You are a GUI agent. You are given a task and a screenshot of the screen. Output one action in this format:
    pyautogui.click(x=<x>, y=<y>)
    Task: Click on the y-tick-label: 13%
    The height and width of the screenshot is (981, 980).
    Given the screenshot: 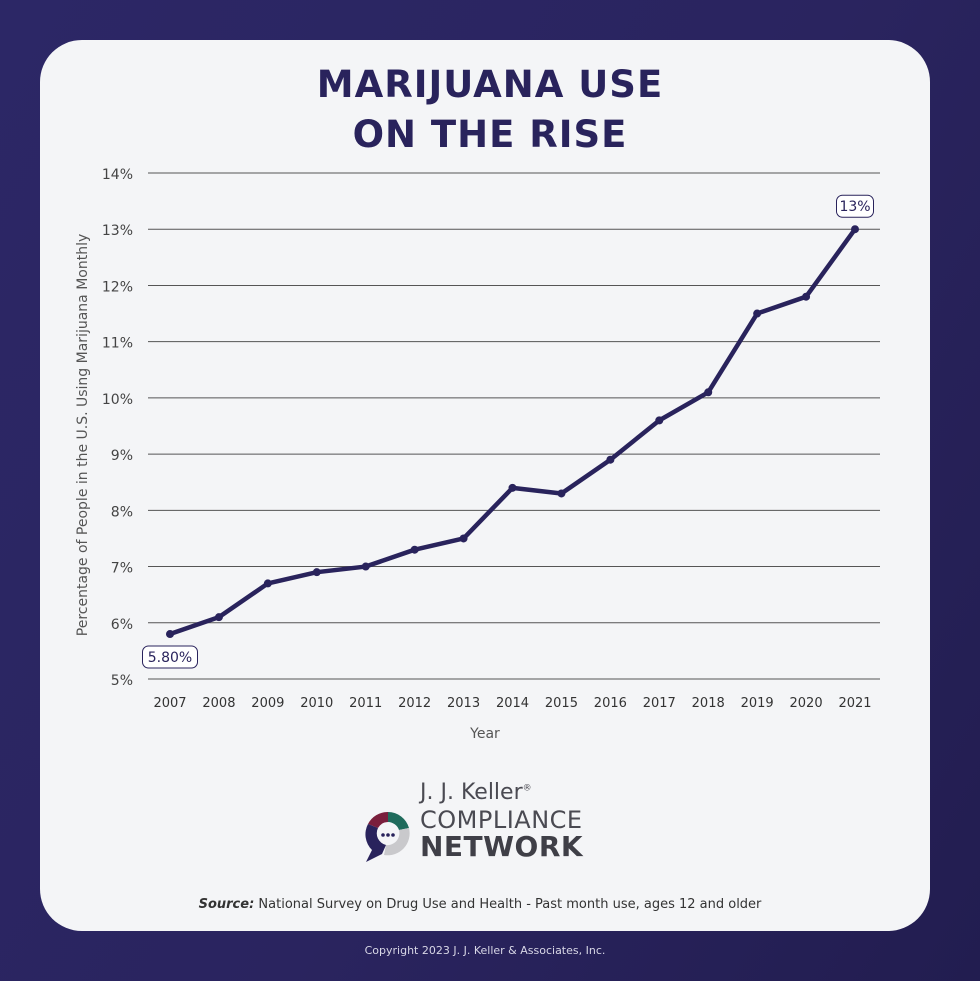 What is the action you would take?
    pyautogui.click(x=117, y=231)
    